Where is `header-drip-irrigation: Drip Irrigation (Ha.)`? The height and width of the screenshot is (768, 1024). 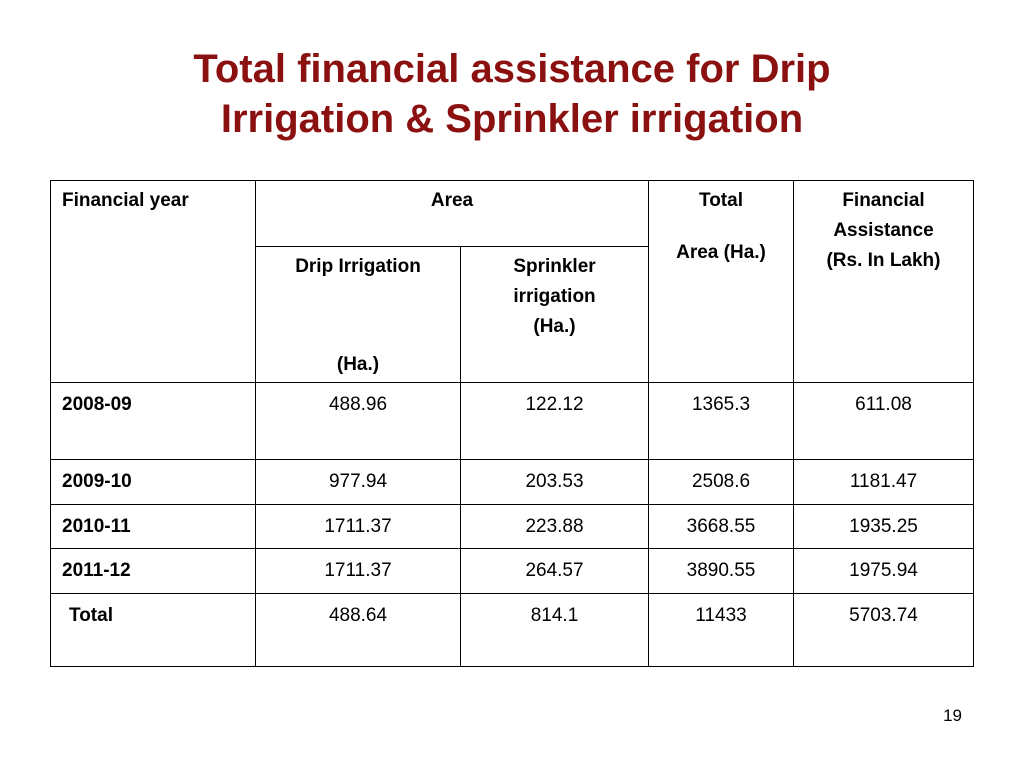 header-drip-irrigation: Drip Irrigation (Ha.) is located at coordinates (358, 314).